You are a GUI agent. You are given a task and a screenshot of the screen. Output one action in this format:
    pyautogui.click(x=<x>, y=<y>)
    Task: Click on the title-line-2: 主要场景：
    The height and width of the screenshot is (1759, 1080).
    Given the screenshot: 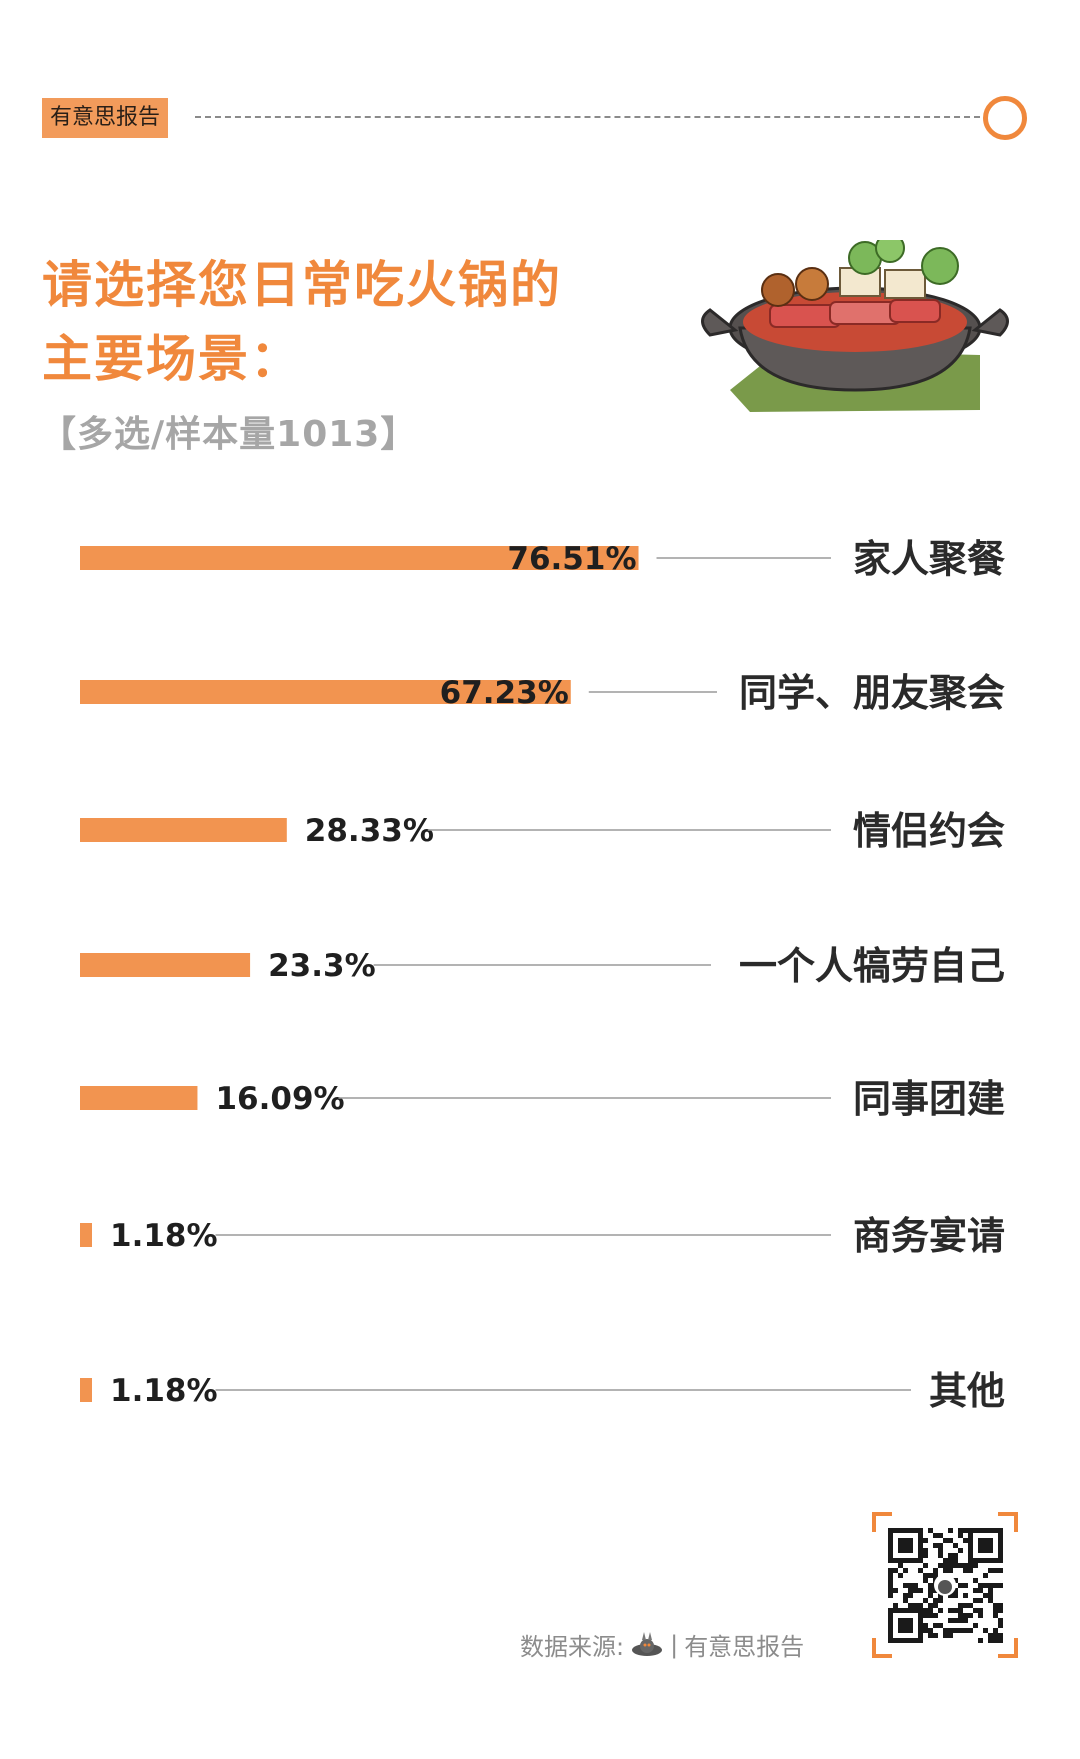 What is the action you would take?
    pyautogui.click(x=172, y=359)
    